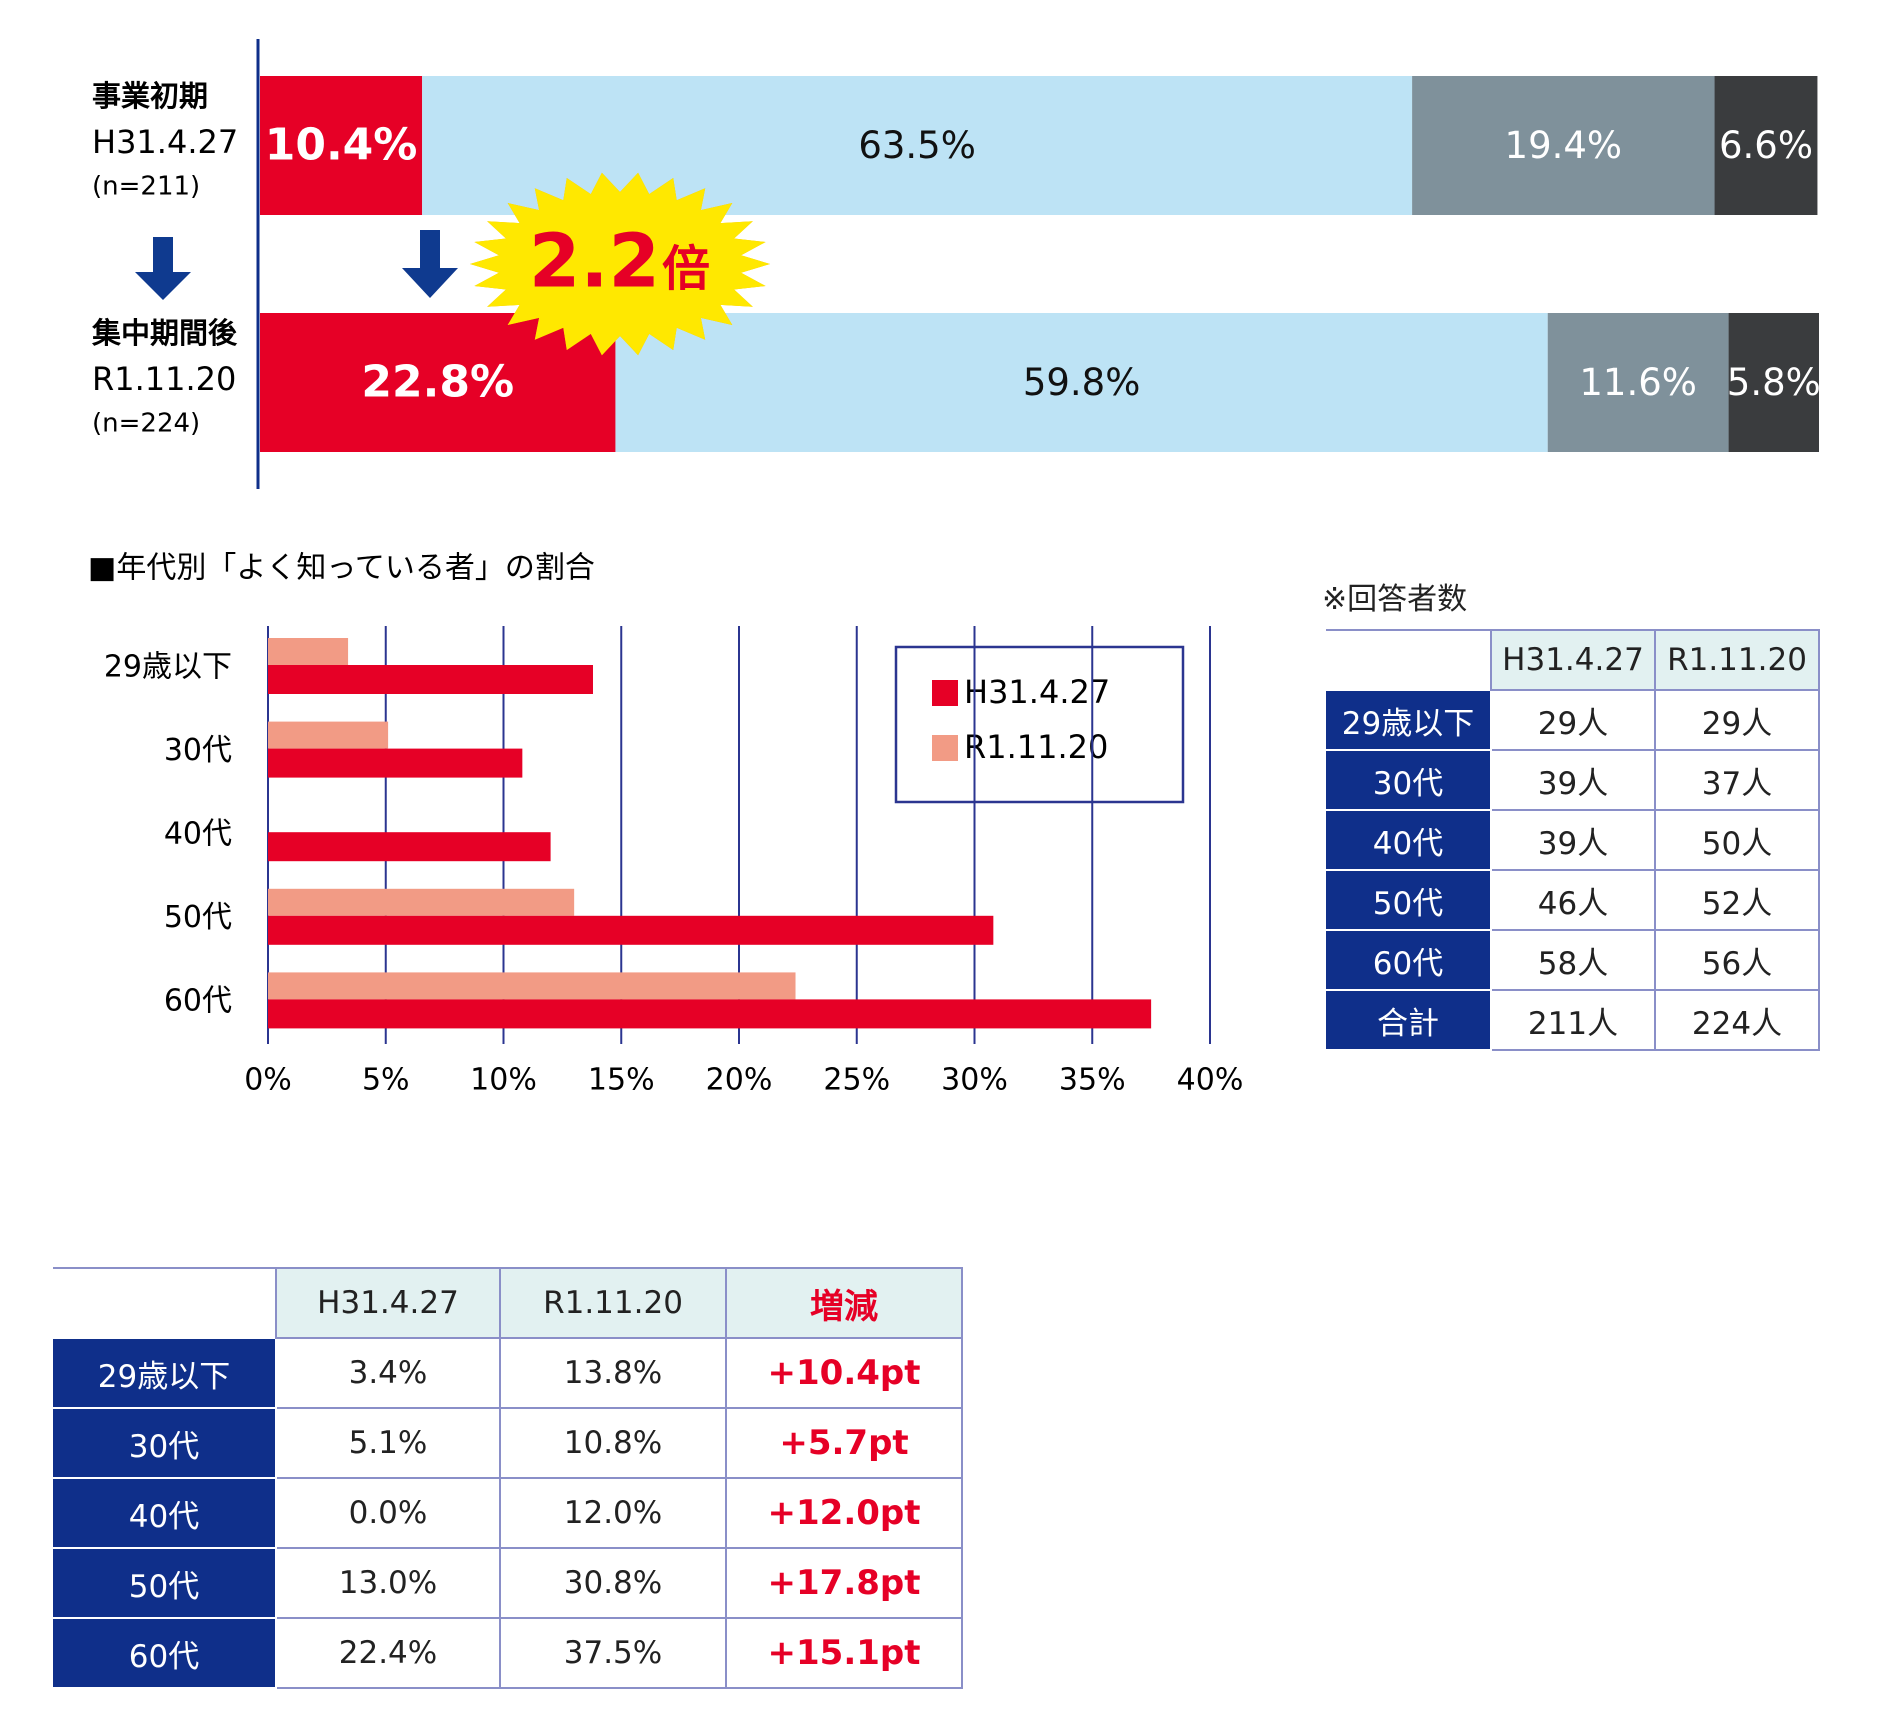 This screenshot has height=1720, width=1902. What do you see at coordinates (386, 1080) in the screenshot?
I see `x-tick-label: 5%` at bounding box center [386, 1080].